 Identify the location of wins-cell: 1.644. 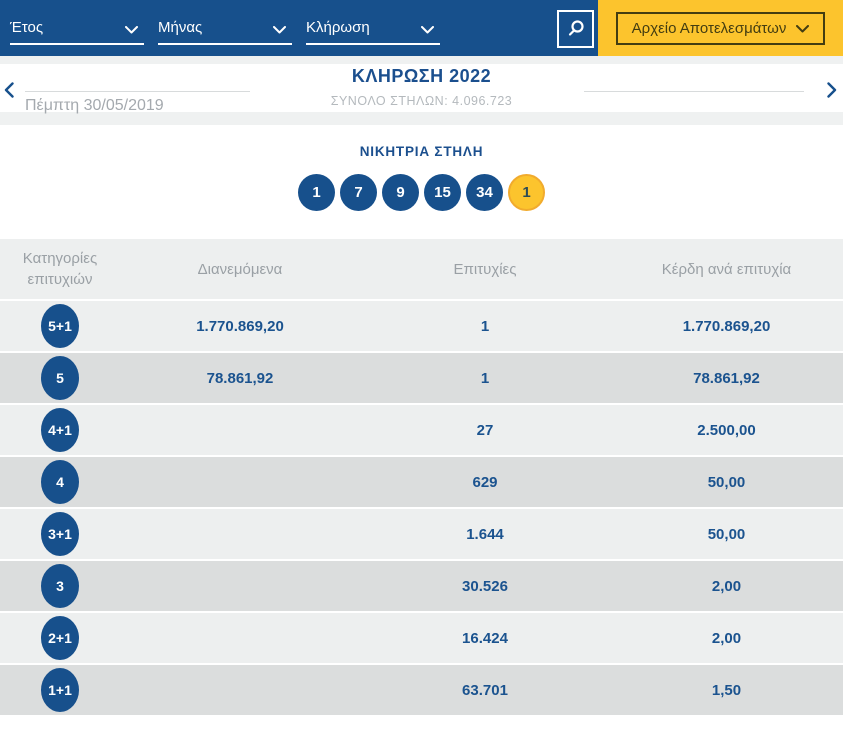
(485, 534).